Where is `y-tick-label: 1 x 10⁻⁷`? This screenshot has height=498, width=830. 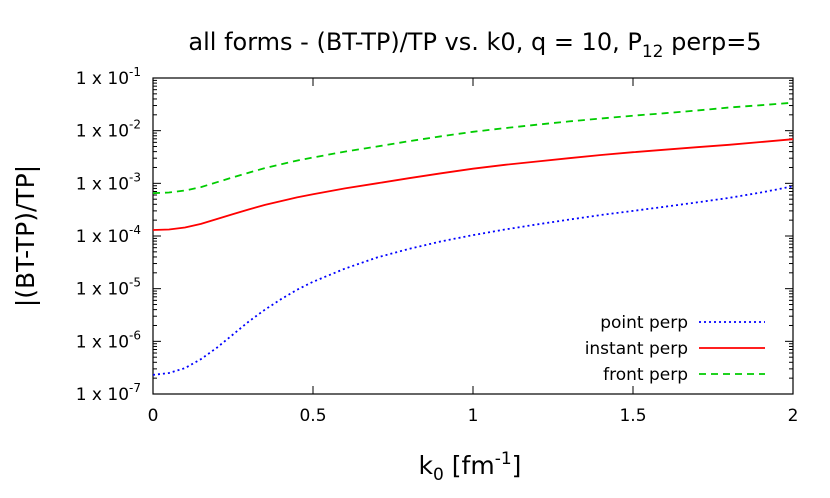 y-tick-label: 1 x 10⁻⁷ is located at coordinates (108, 393).